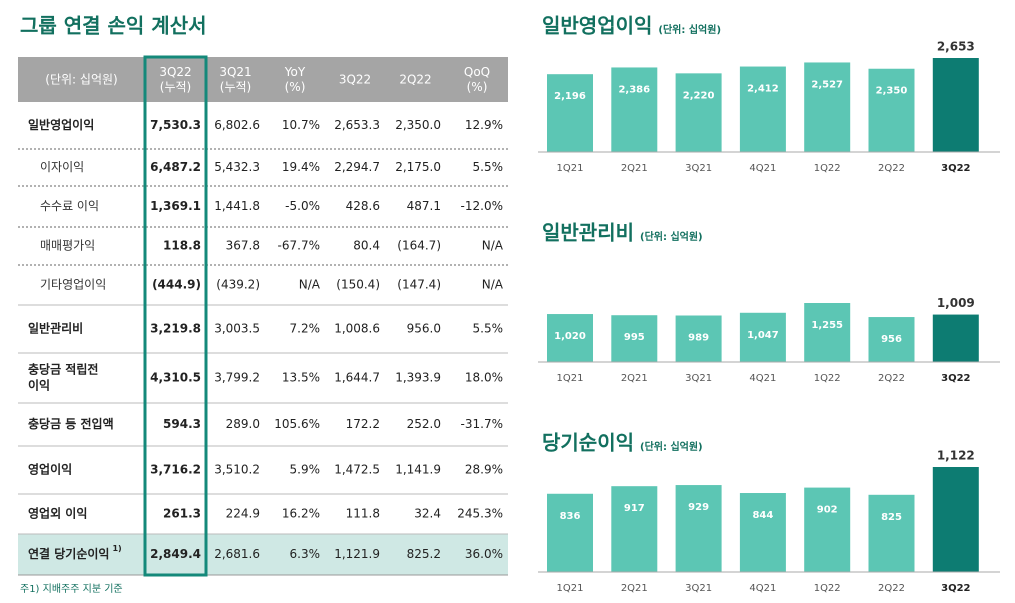 This screenshot has height=603, width=1015. Describe the element at coordinates (357, 470) in the screenshot. I see `table-cell: 1,472.5` at that location.